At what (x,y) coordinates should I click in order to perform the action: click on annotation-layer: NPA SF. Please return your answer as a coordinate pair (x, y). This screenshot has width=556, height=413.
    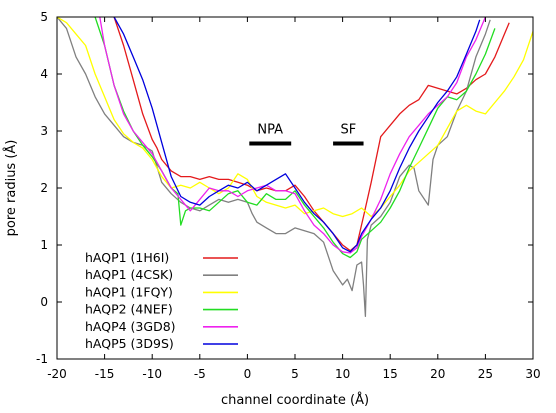
    Looking at the image, I should click on (306, 134).